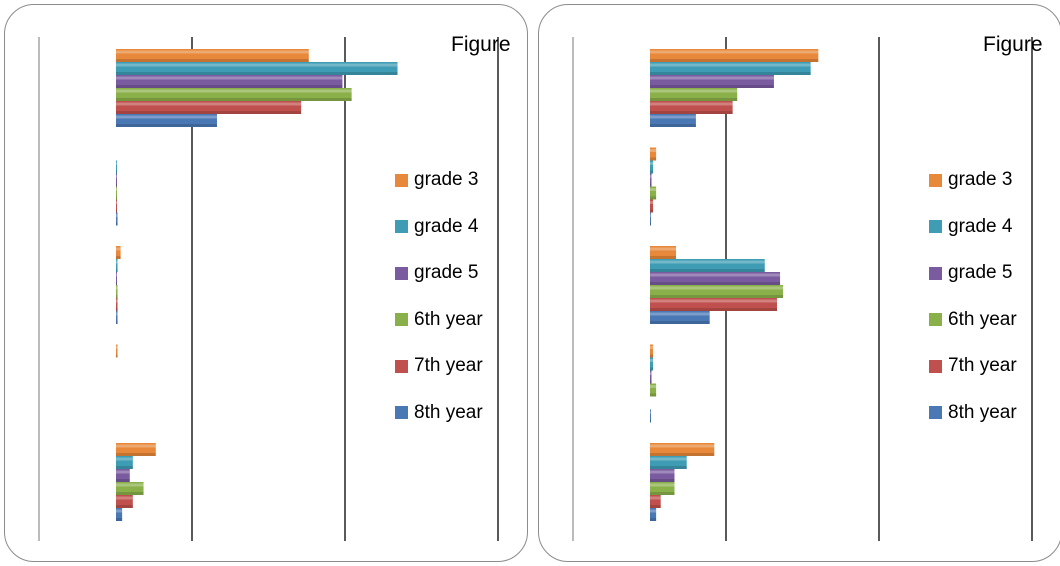 Image resolution: width=1060 pixels, height=566 pixels. Describe the element at coordinates (448, 366) in the screenshot. I see `legend-label: 7th year` at that location.